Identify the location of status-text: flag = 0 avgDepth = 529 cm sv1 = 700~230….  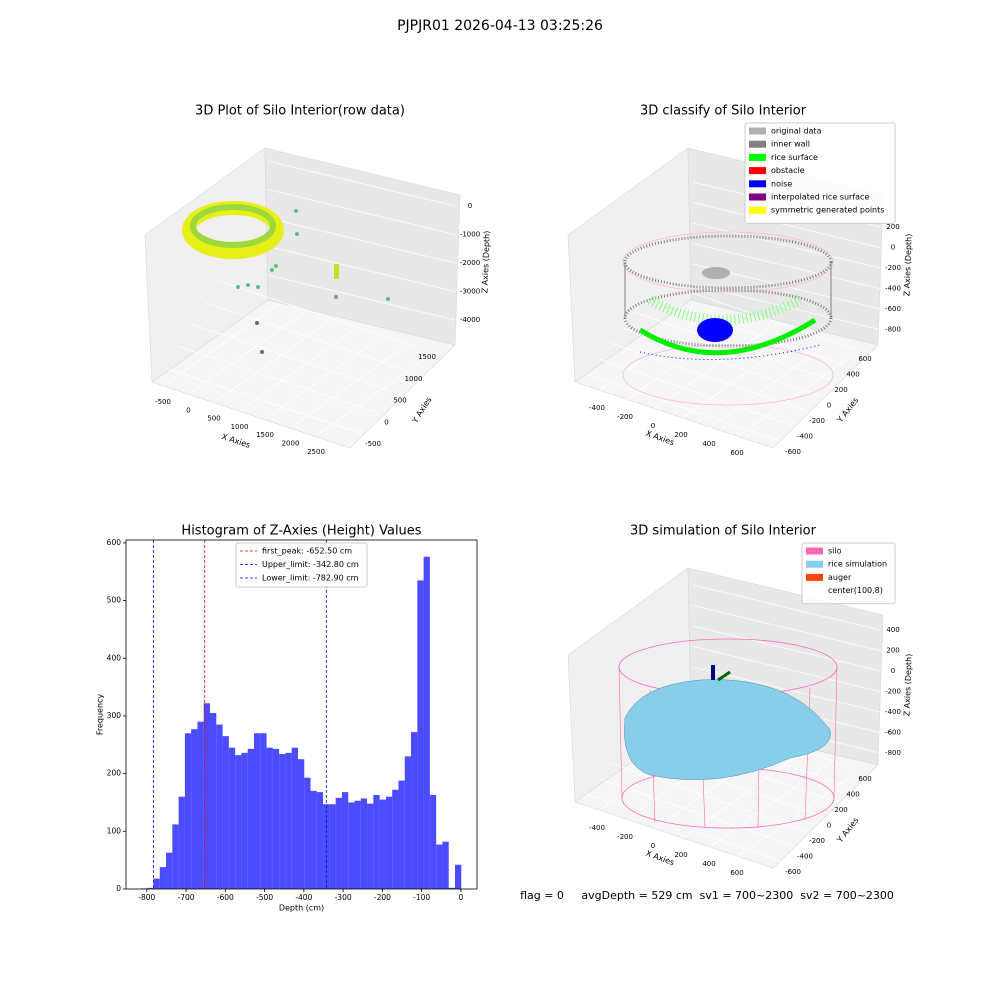
(707, 895).